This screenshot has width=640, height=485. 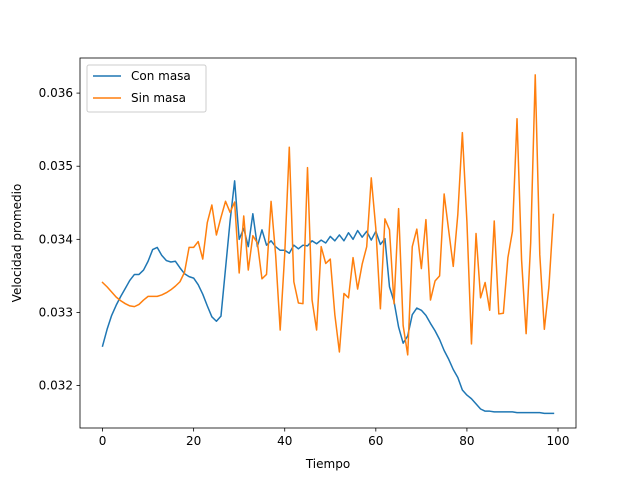 What do you see at coordinates (146, 88) in the screenshot?
I see `legend: Con masa Sin masa` at bounding box center [146, 88].